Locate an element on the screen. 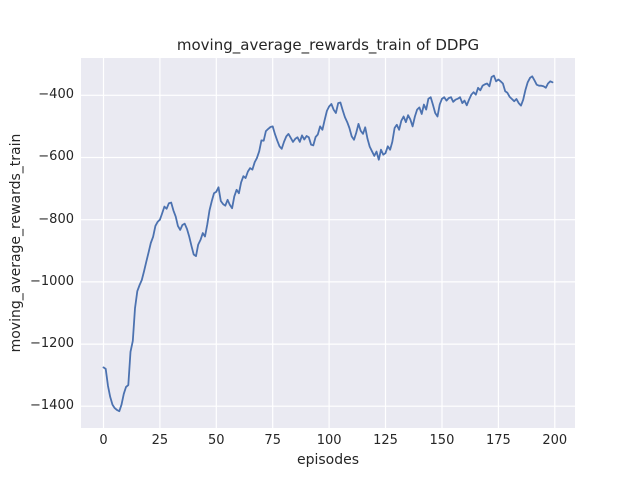 This screenshot has height=480, width=640. y-tick-label: −600 is located at coordinates (56, 157).